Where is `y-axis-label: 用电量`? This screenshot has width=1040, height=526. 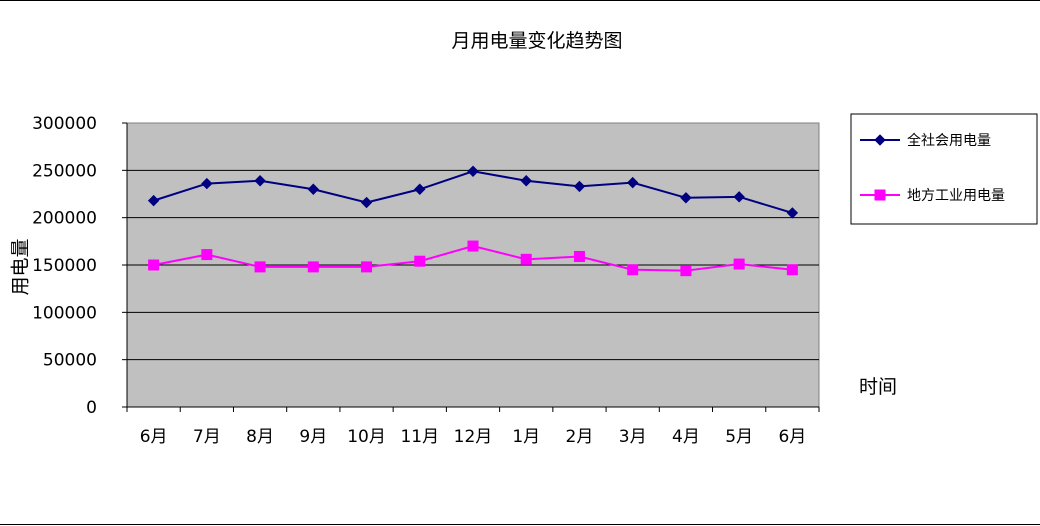 y-axis-label: 用电量 is located at coordinates (21, 266).